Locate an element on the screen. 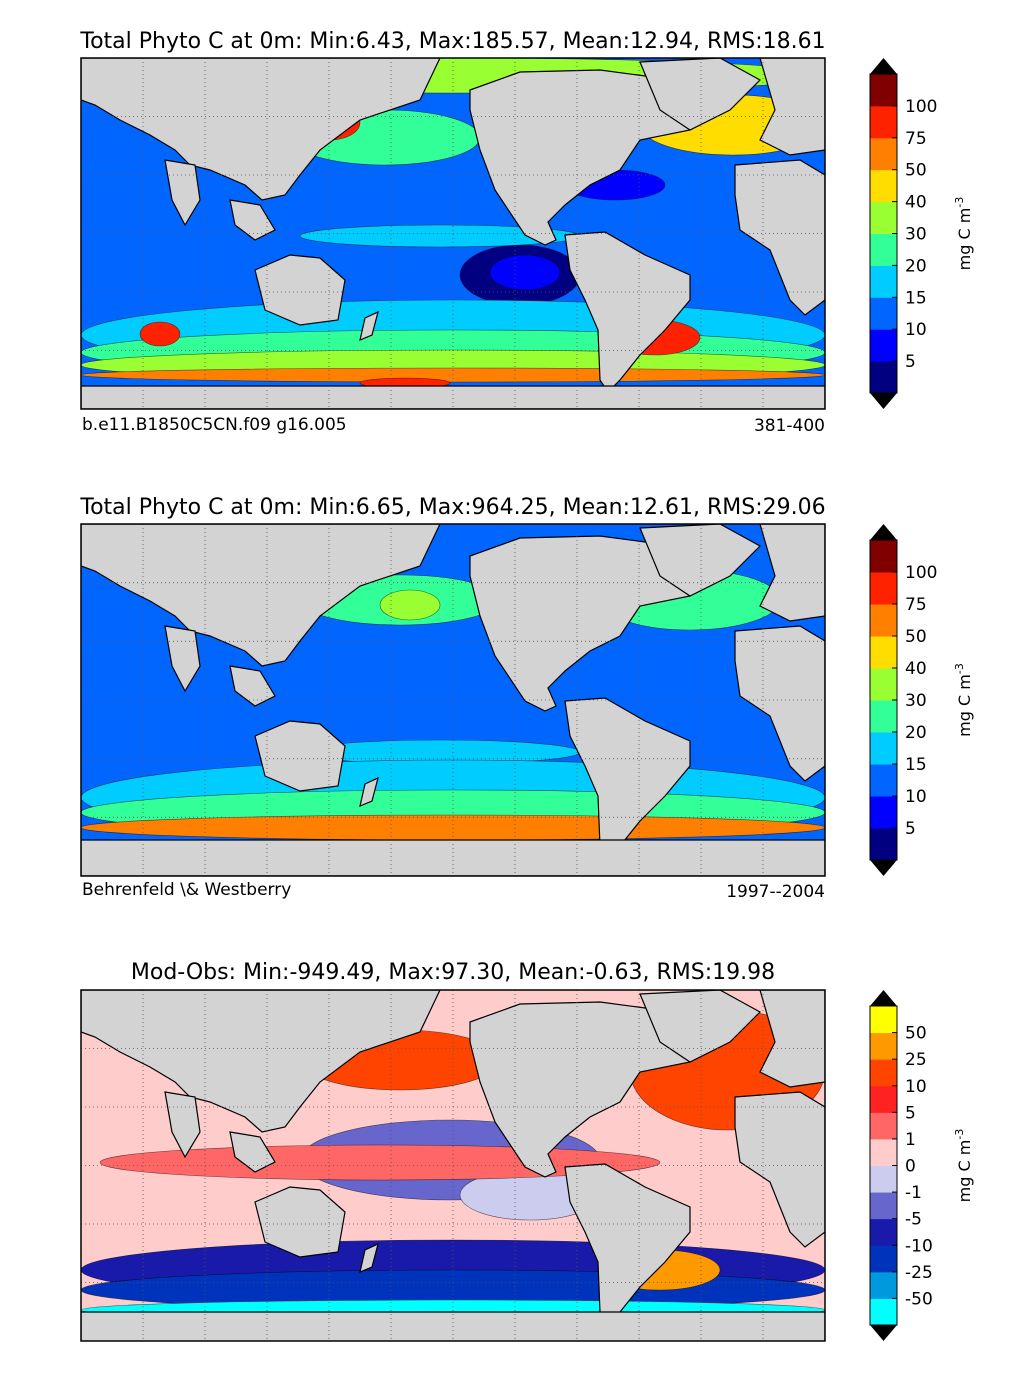  eurasia-west is located at coordinates (792, 1039).